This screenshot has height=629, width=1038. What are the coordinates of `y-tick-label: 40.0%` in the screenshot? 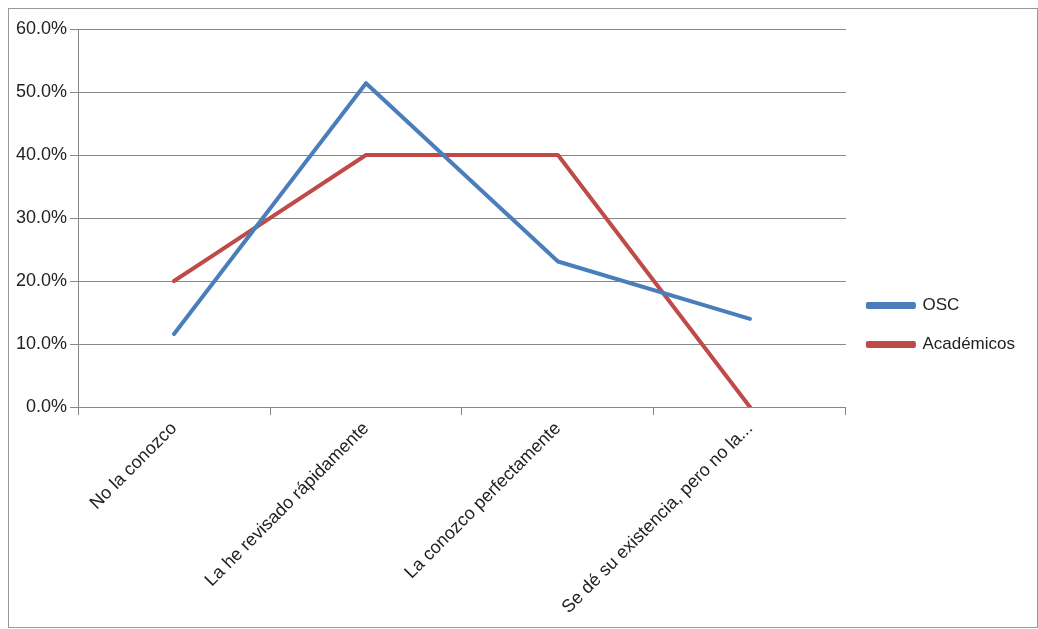 It's located at (41, 153).